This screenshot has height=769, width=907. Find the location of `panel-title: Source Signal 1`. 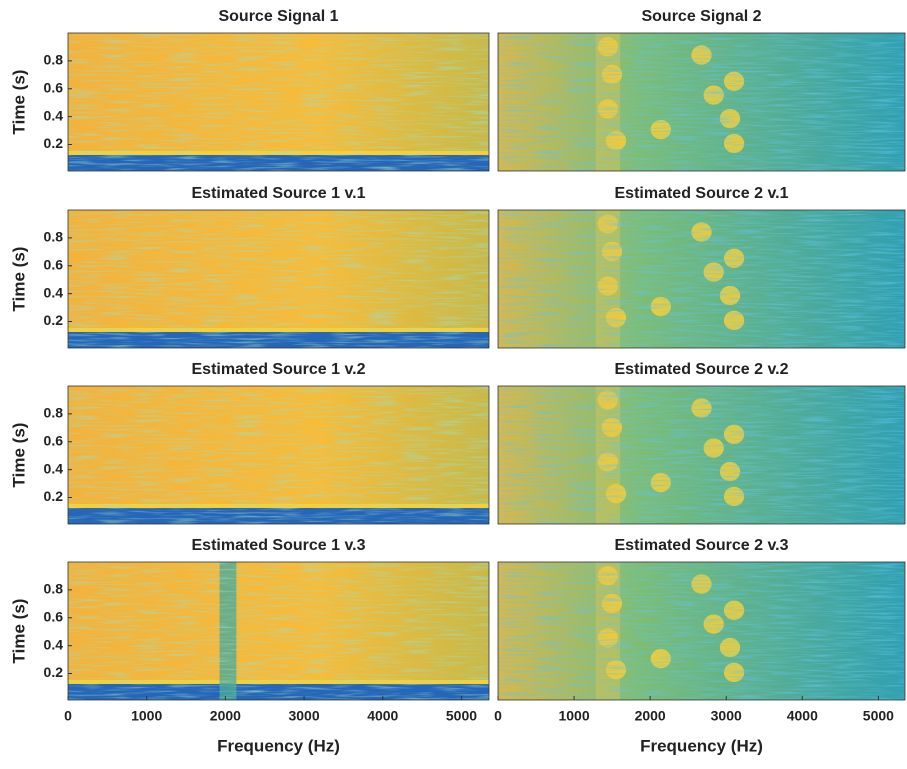

panel-title: Source Signal 1 is located at coordinates (278, 16).